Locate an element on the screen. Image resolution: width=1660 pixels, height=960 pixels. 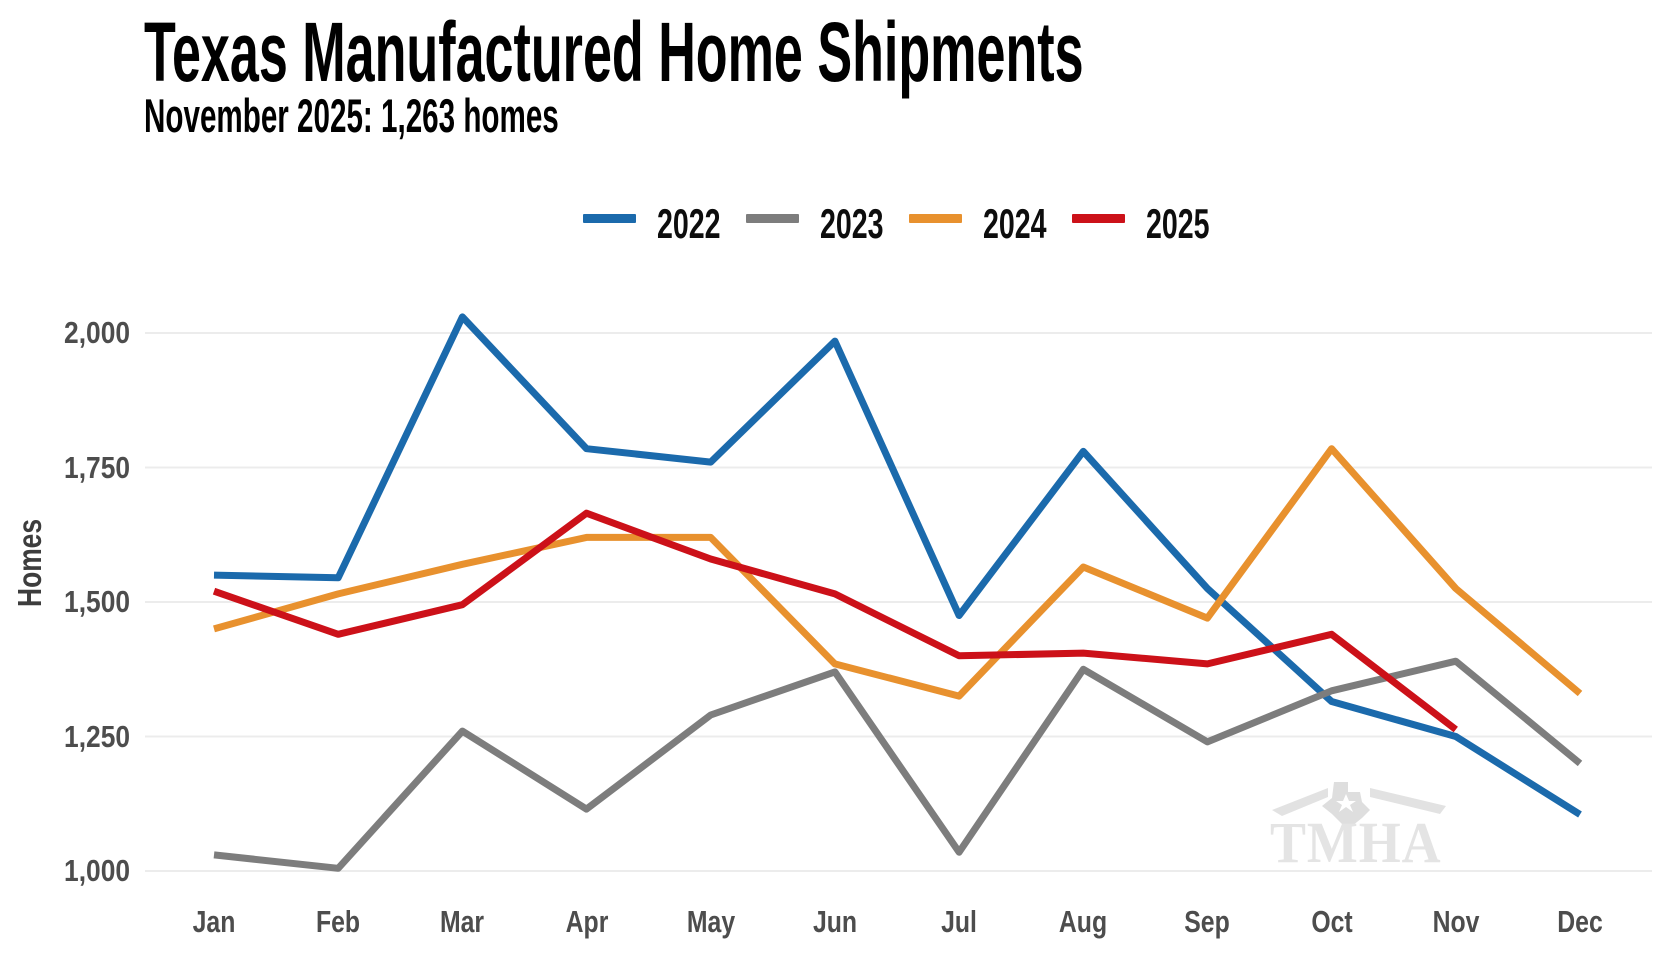
legend-label-2022: 2022 is located at coordinates (689, 223).